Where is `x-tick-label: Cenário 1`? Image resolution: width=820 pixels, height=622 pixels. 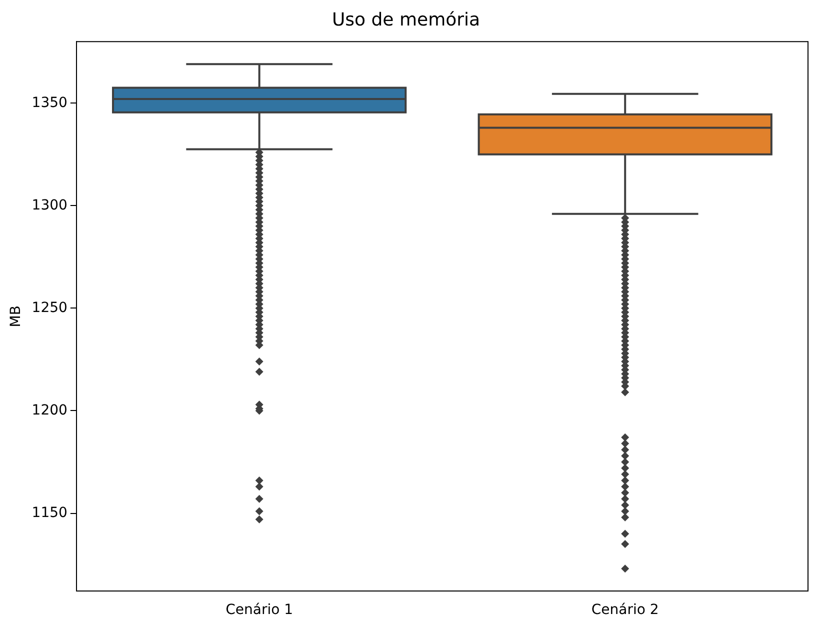 x-tick-label: Cenário 1 is located at coordinates (260, 610).